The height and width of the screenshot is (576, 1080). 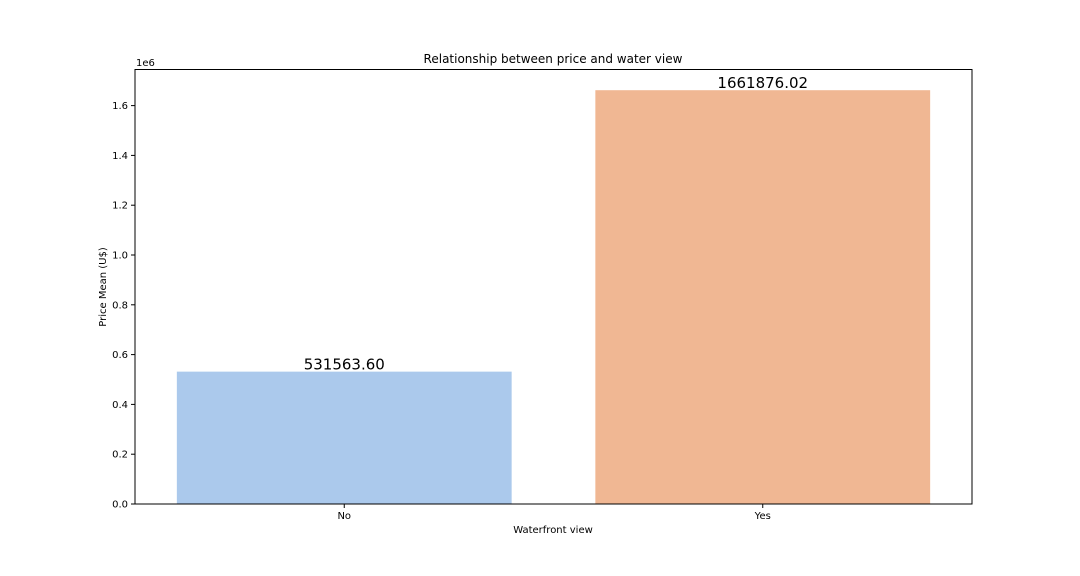 I want to click on y-tick-label: 0.8, so click(x=120, y=305).